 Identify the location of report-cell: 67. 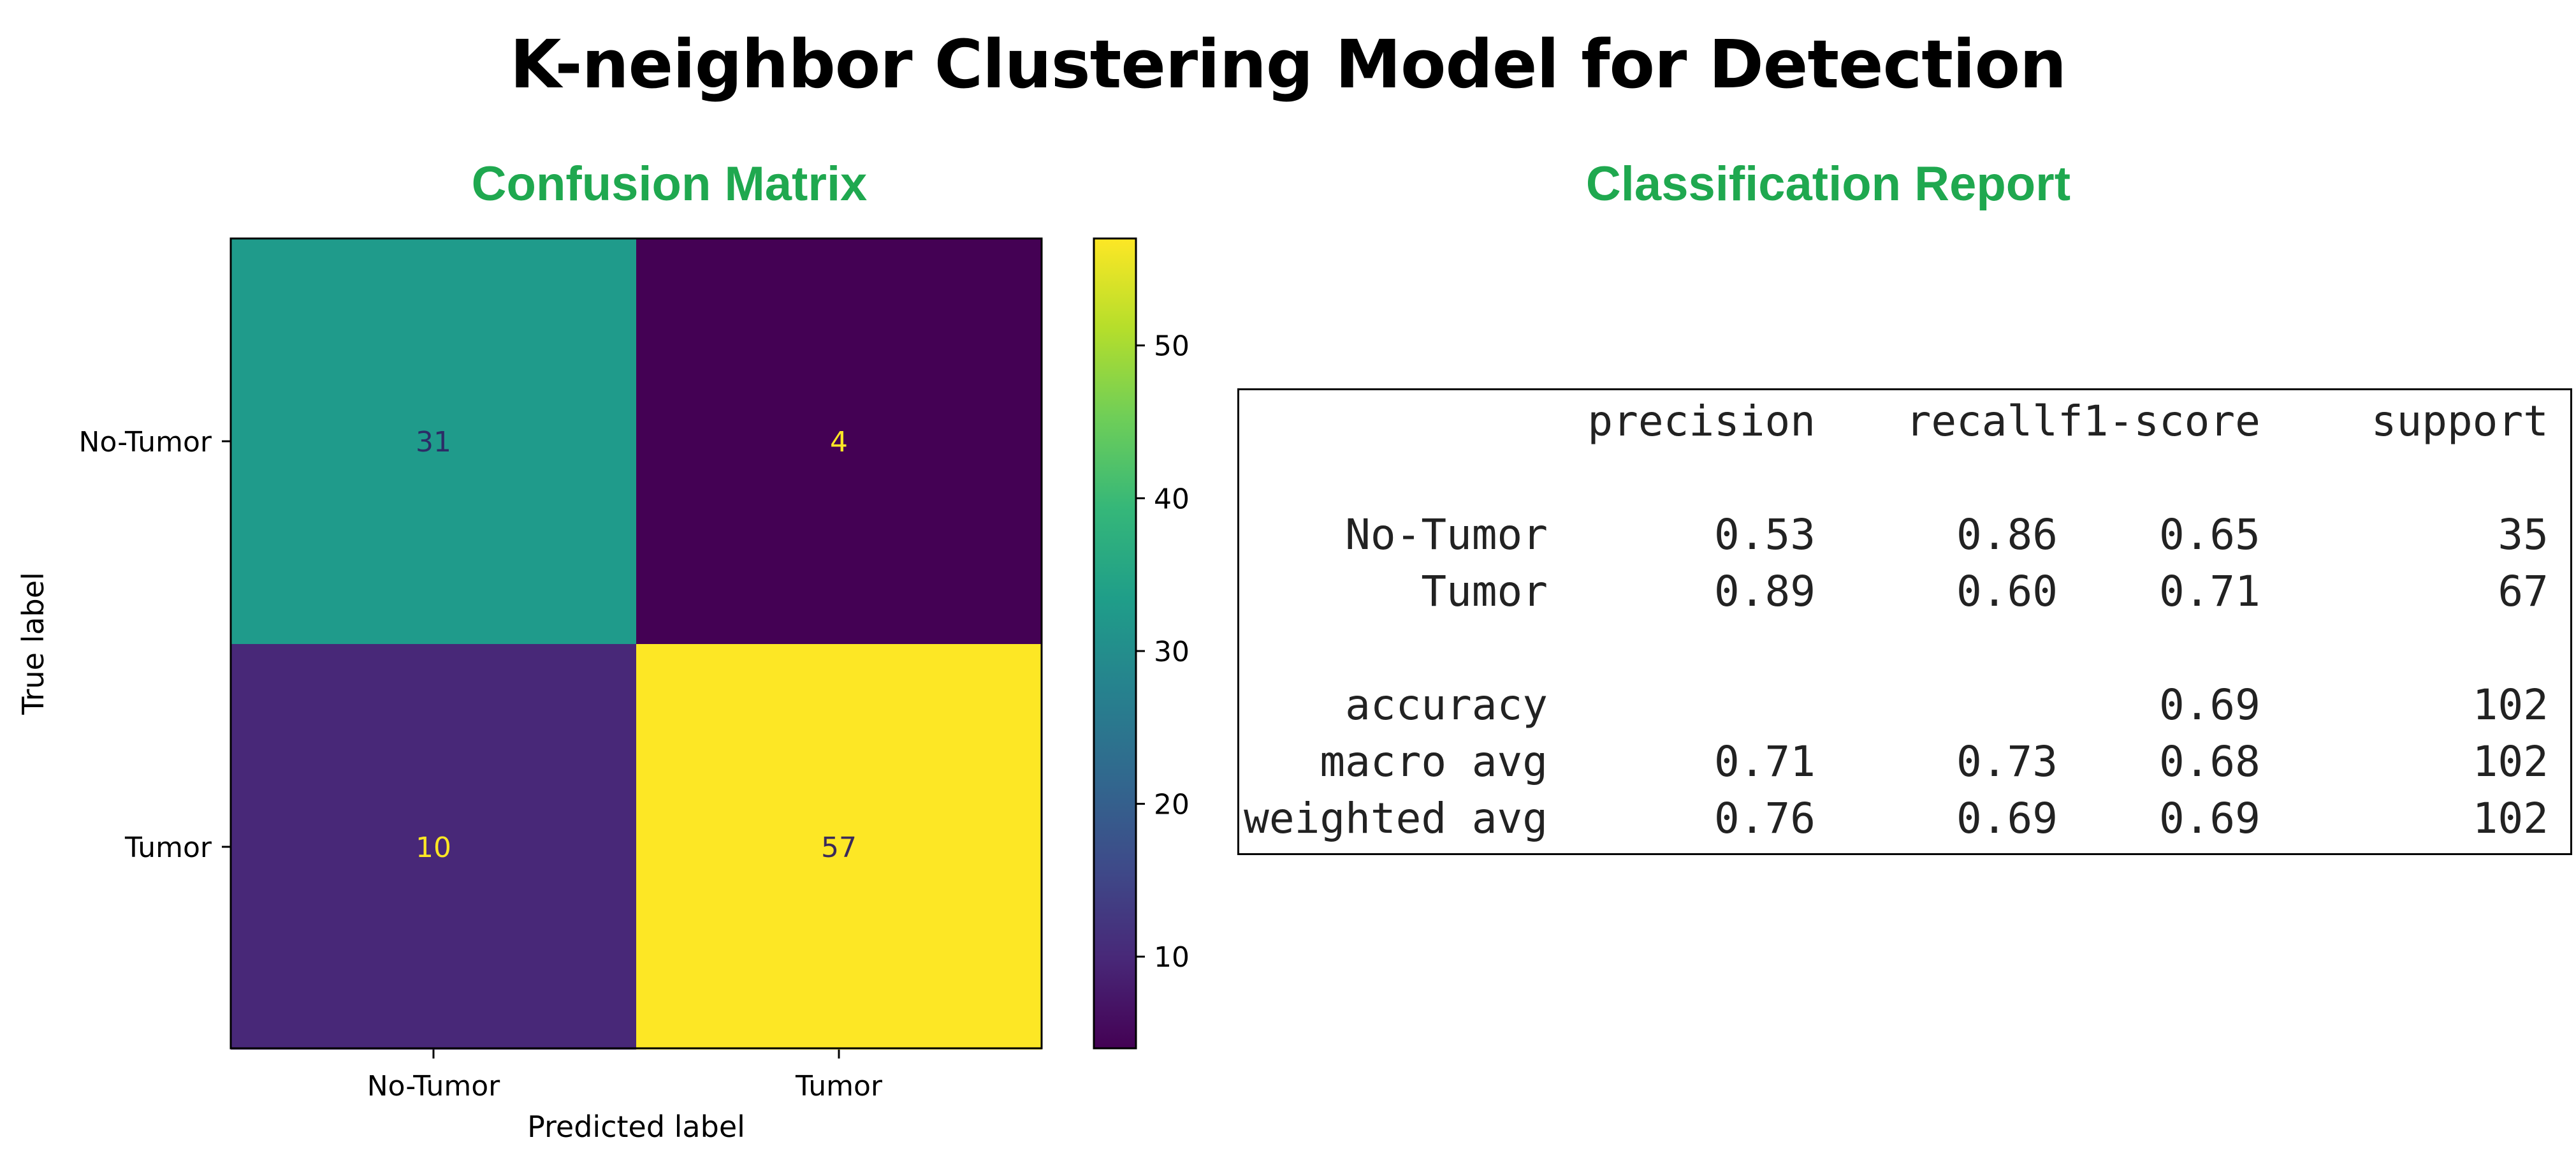
(2523, 591).